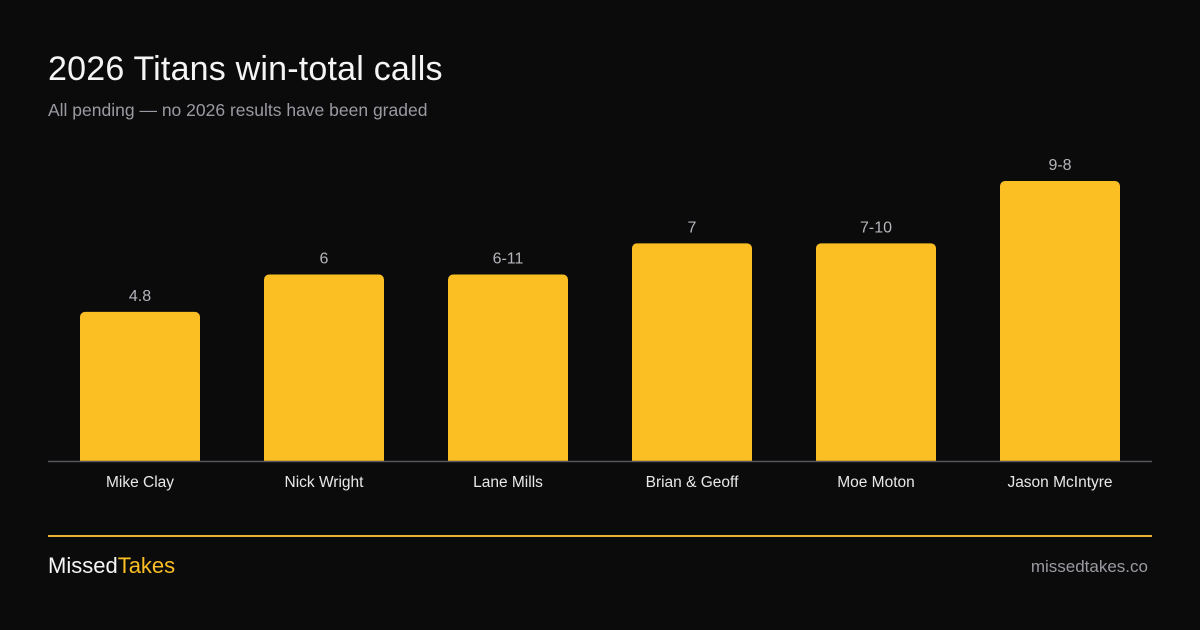 The height and width of the screenshot is (630, 1200). What do you see at coordinates (600, 536) in the screenshot?
I see `footer-divider` at bounding box center [600, 536].